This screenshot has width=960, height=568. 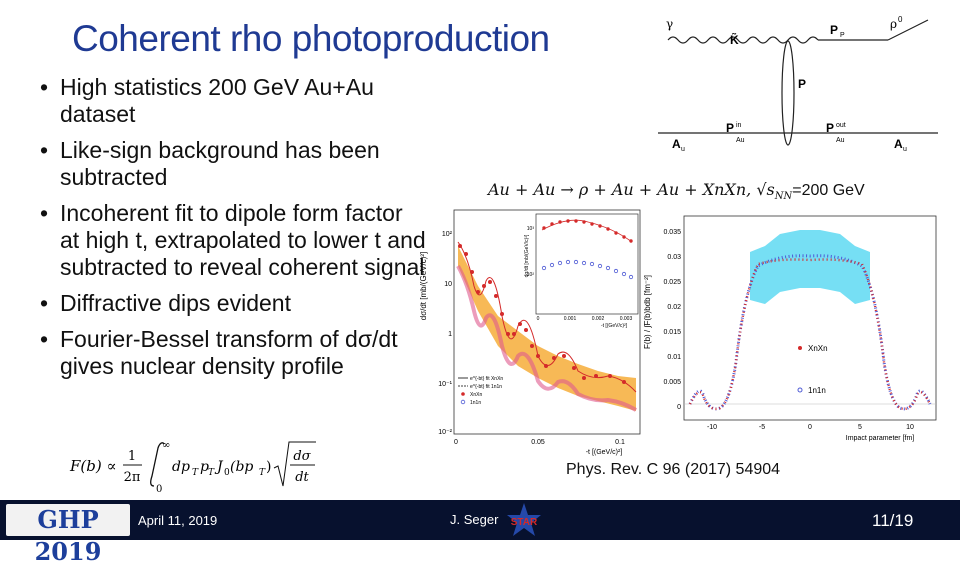 What do you see at coordinates (217, 100) in the screenshot?
I see `bullet-text: High statistics 200 GeV Au+Au dataset` at bounding box center [217, 100].